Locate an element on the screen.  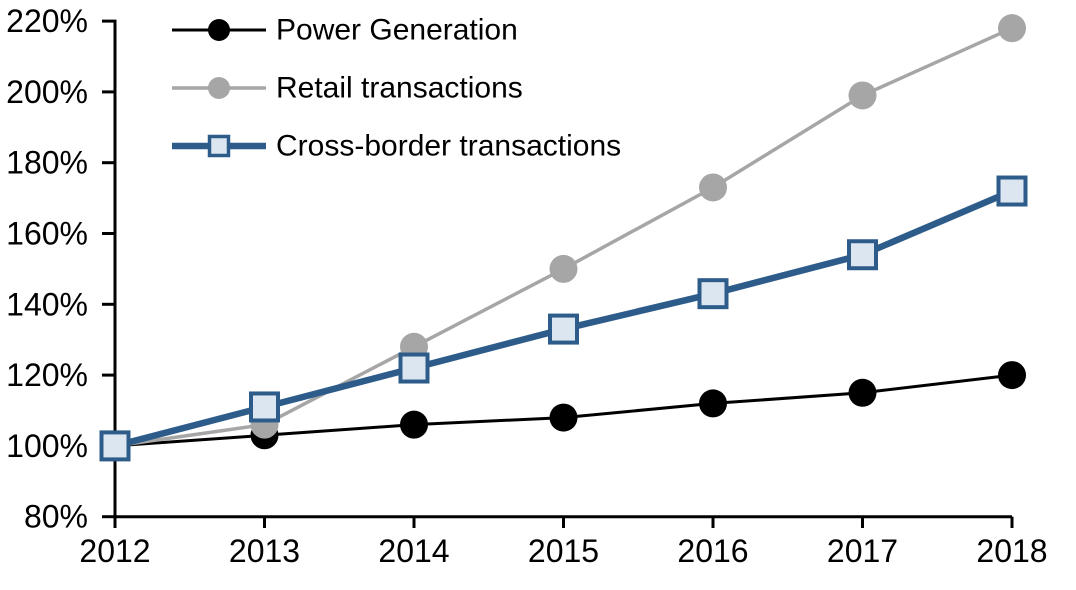
x-tick-label: 2015 is located at coordinates (563, 551).